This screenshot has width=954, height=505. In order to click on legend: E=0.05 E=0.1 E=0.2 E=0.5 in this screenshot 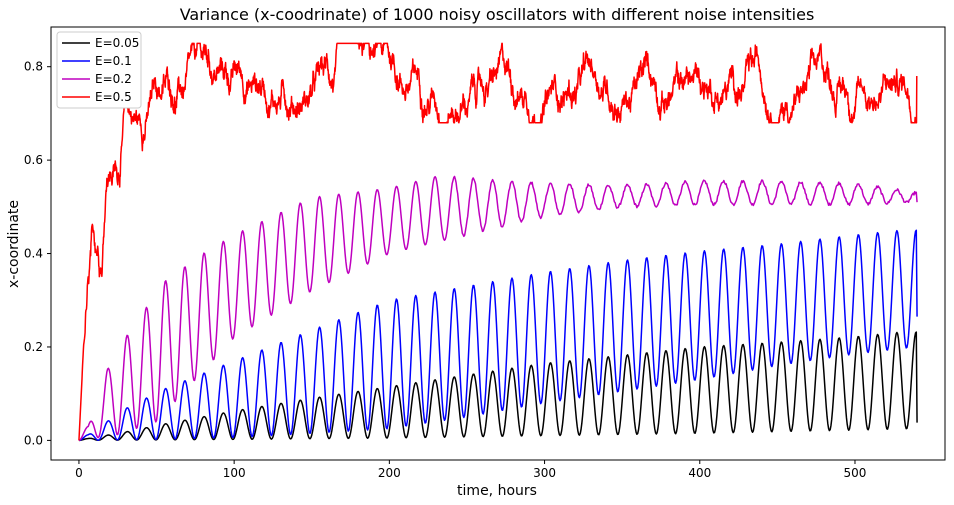, I will do `click(99, 70)`.